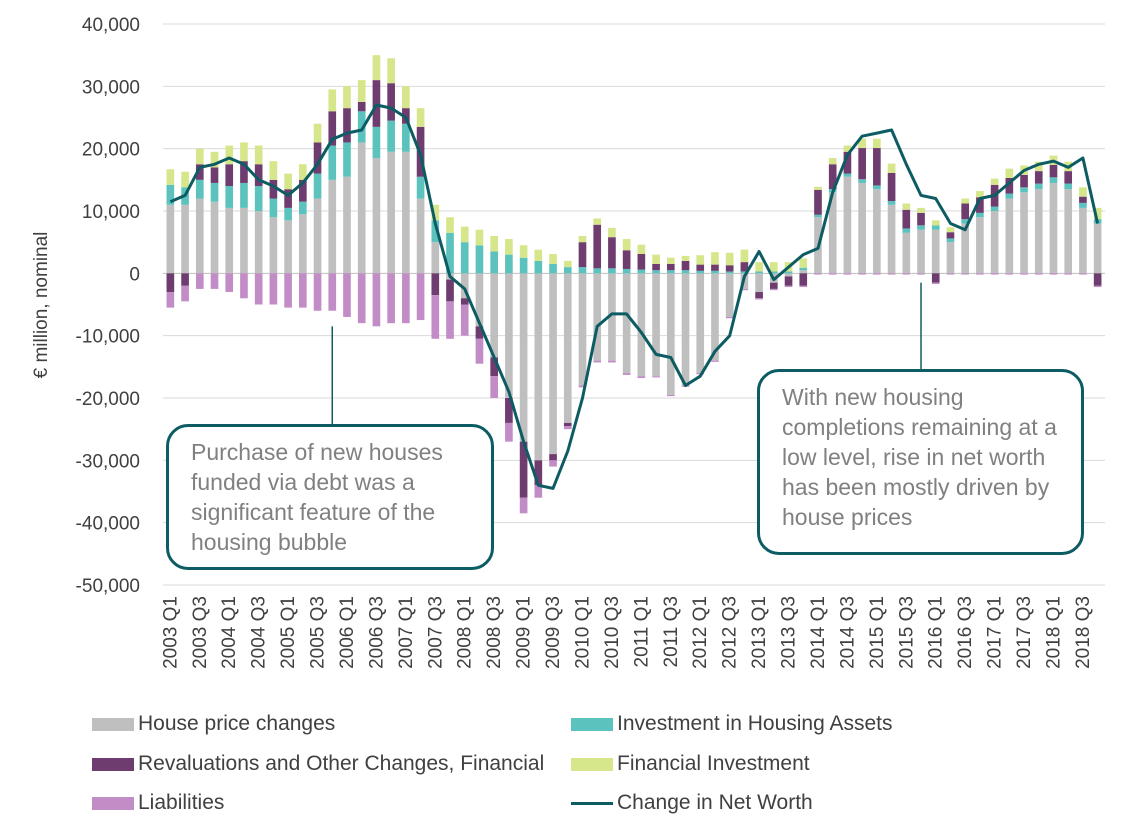  I want to click on x-tick-label: 2017 Q3, so click(1024, 632).